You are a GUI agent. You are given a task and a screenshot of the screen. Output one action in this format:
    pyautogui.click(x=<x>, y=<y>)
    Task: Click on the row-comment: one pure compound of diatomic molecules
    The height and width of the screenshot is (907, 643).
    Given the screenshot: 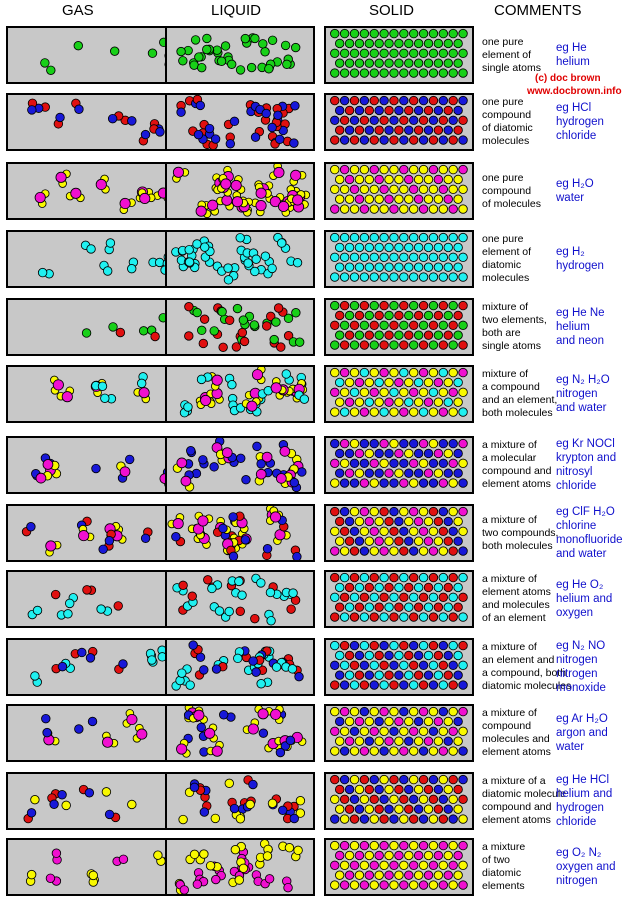 What is the action you would take?
    pyautogui.click(x=507, y=122)
    